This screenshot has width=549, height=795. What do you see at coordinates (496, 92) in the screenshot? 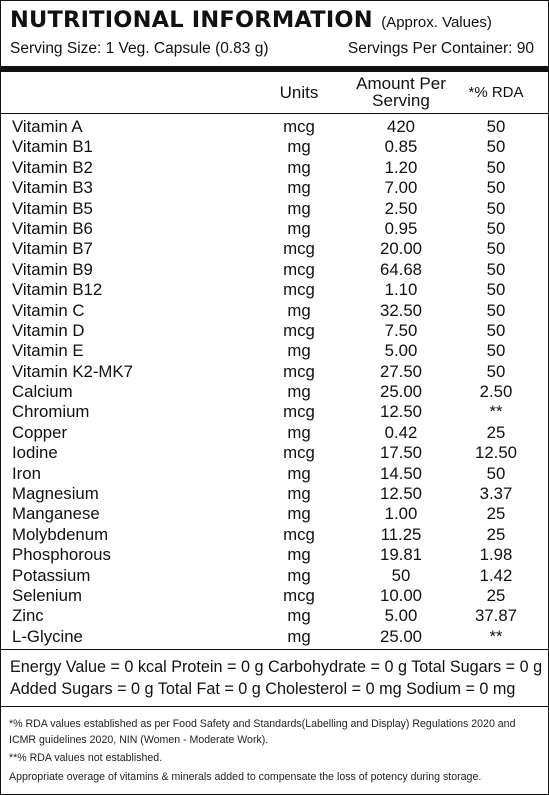
I see `column-header-rda: *% RDA` at bounding box center [496, 92].